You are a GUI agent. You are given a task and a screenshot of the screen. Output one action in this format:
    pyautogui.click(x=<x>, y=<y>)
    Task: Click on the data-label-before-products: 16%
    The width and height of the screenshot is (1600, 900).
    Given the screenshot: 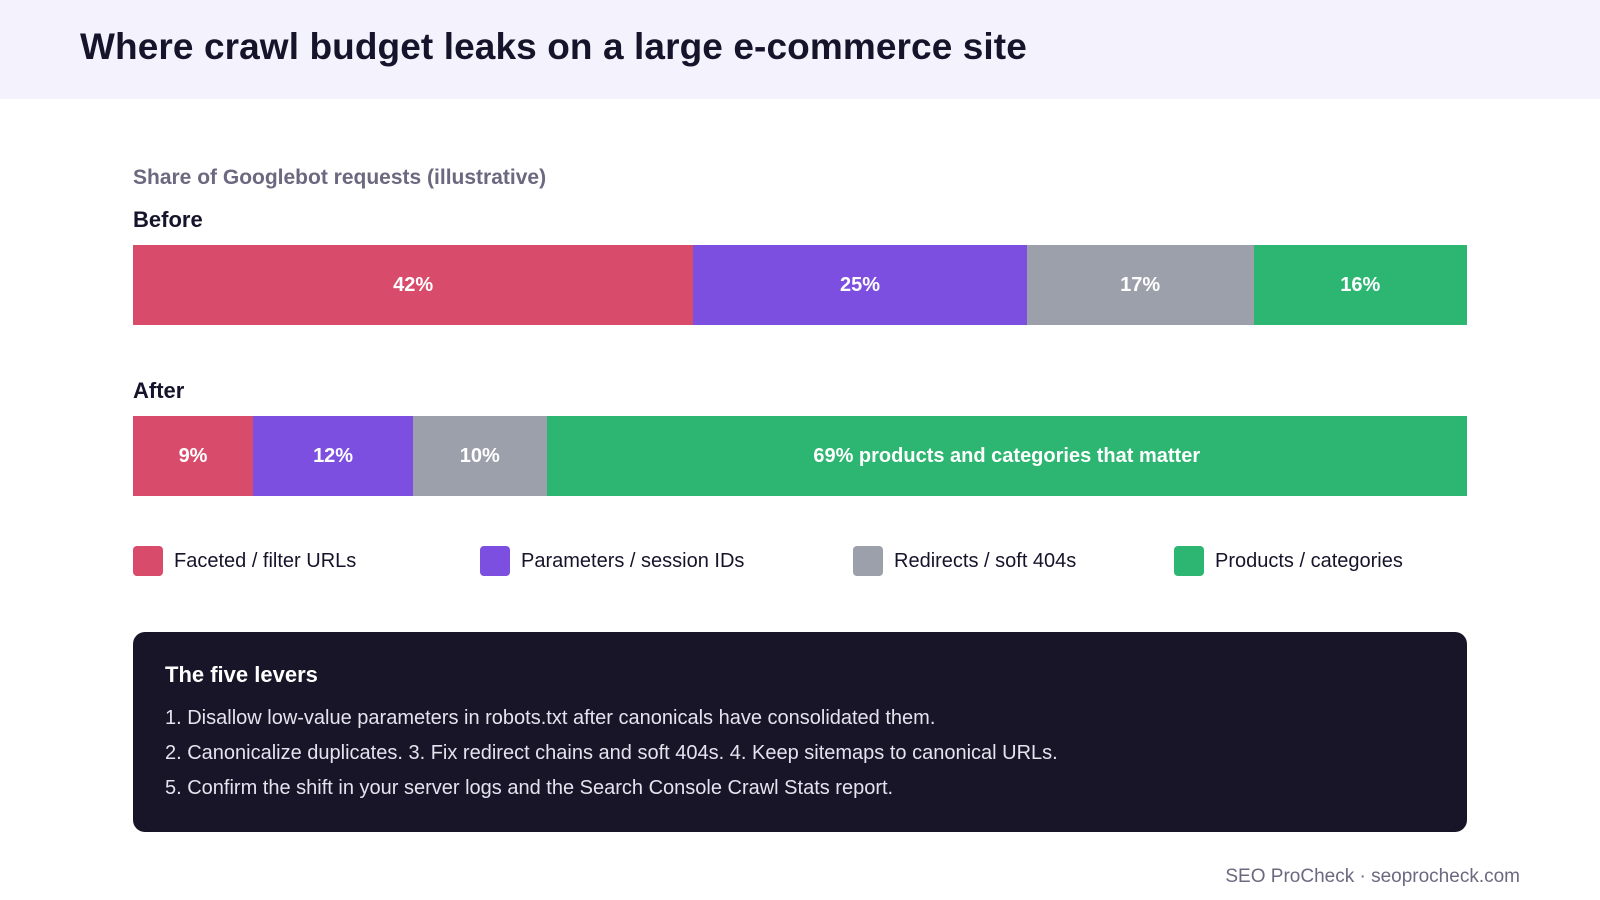 What is the action you would take?
    pyautogui.click(x=1360, y=284)
    